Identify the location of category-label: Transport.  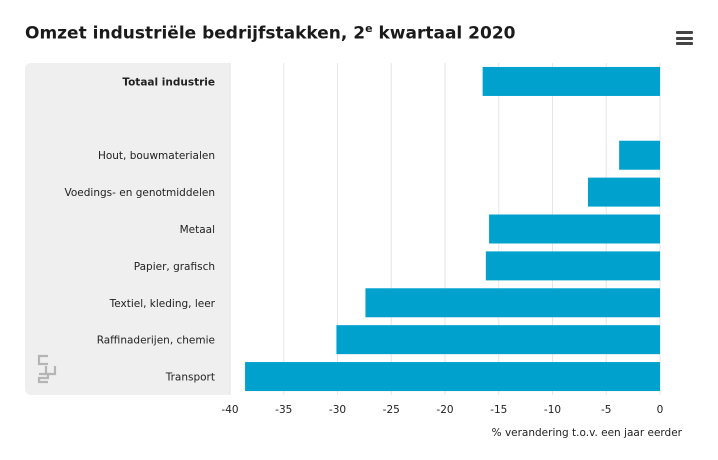
(190, 378).